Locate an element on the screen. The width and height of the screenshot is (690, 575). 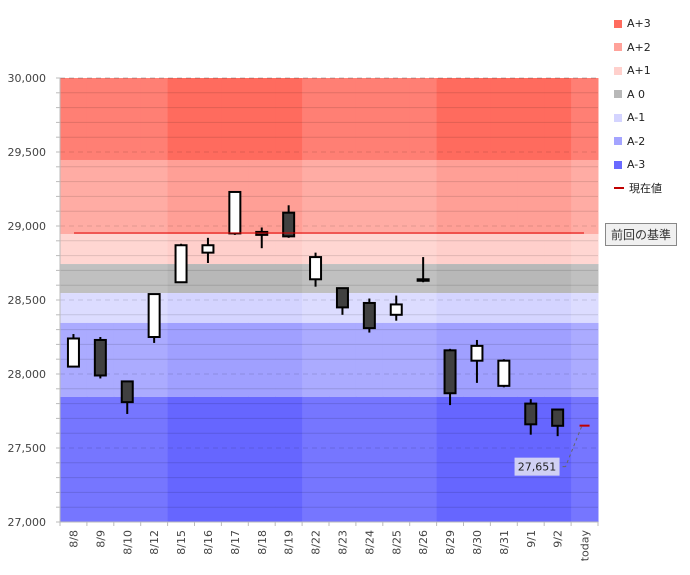
x-tick-label: 8/8 is located at coordinates (73, 539).